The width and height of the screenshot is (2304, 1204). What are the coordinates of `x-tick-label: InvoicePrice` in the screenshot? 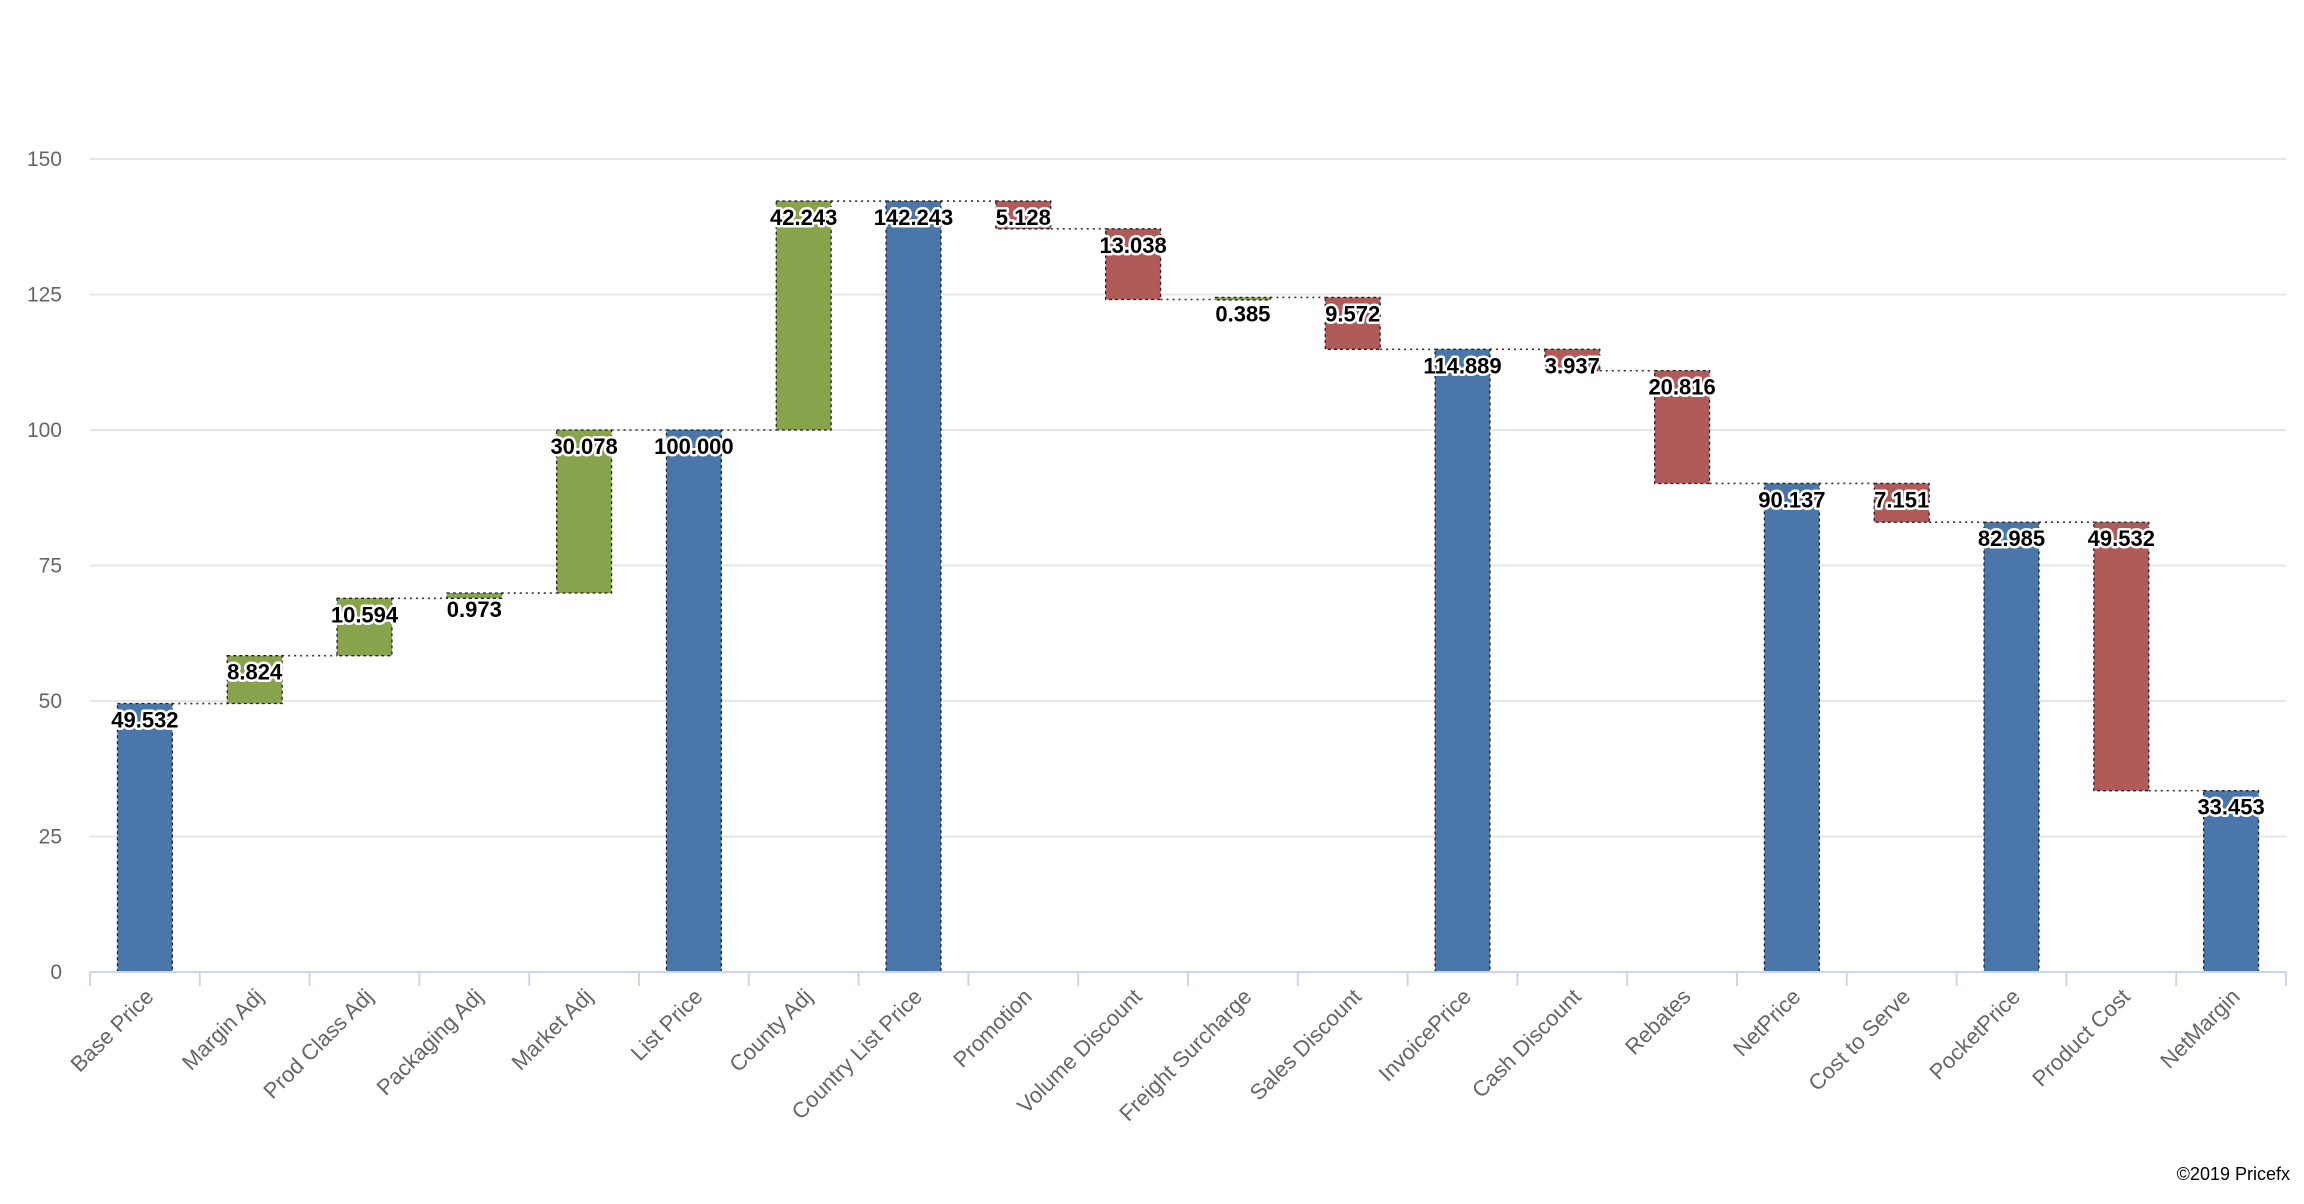 It's located at (1425, 1035).